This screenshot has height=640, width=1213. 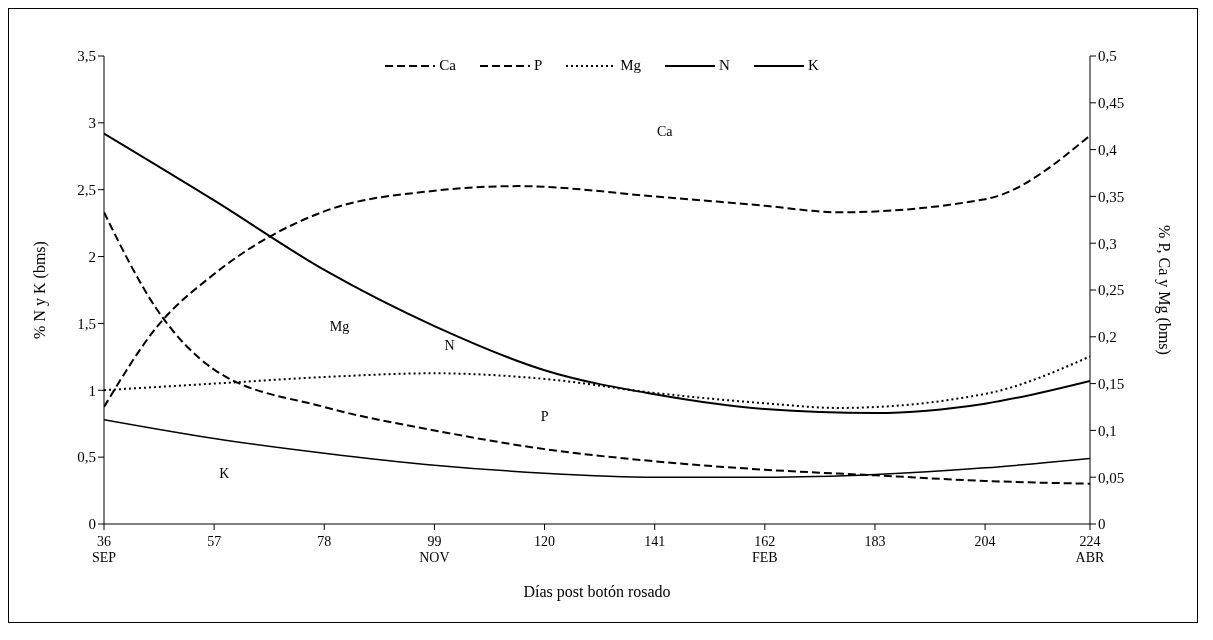 What do you see at coordinates (1102, 524) in the screenshot?
I see `y2-tick-label: 0` at bounding box center [1102, 524].